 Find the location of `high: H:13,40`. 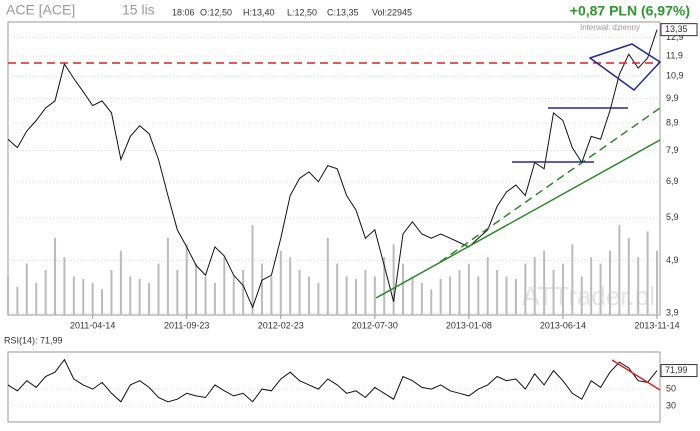

high: H:13,40 is located at coordinates (259, 12).